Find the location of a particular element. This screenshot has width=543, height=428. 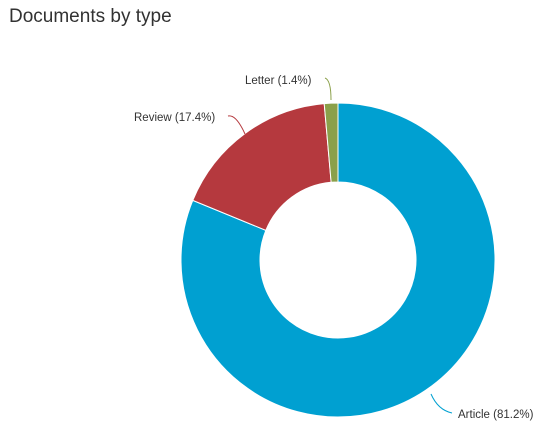

chart-title: Documents by type is located at coordinates (90, 16).